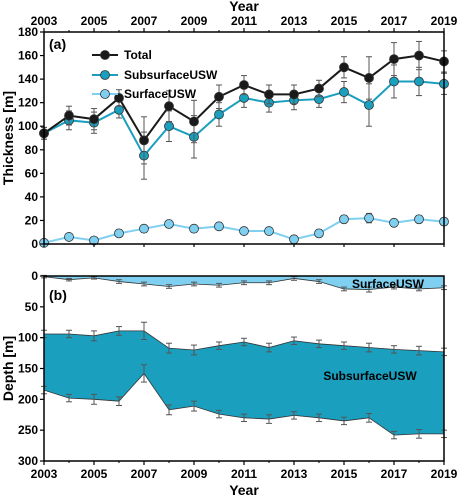 The height and width of the screenshot is (500, 458). What do you see at coordinates (32, 197) in the screenshot?
I see `y-tick-label: 40` at bounding box center [32, 197].